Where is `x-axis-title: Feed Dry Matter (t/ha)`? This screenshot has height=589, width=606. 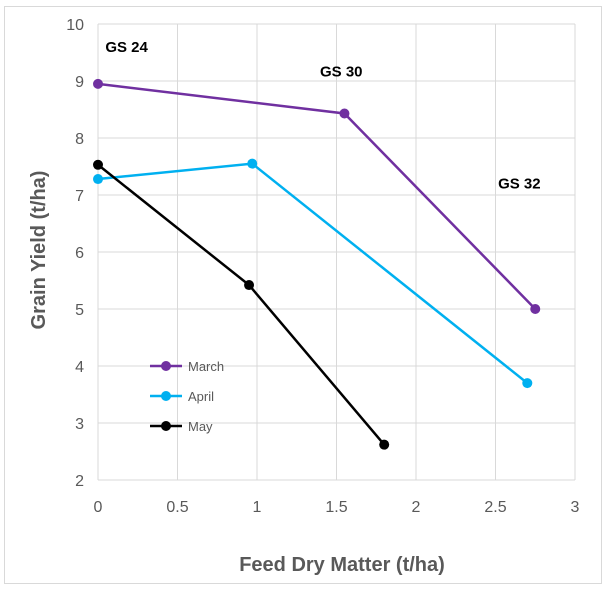 x-axis-title: Feed Dry Matter (t/ha) is located at coordinates (342, 565).